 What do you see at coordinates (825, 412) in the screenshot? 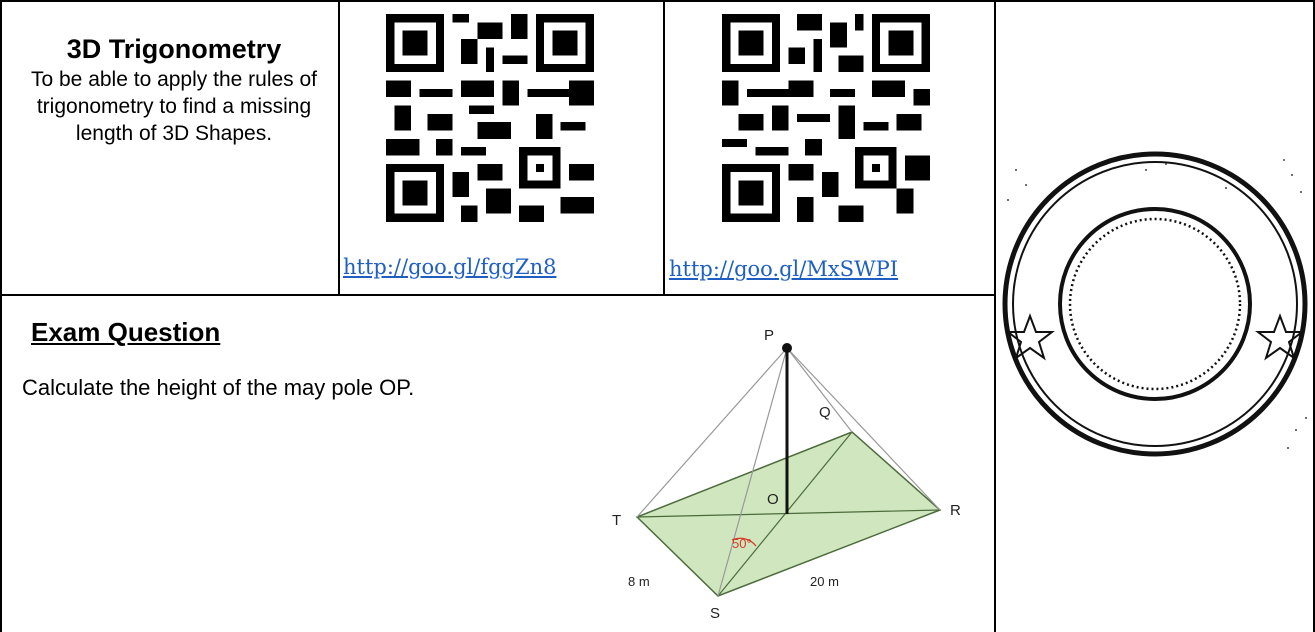
I see `label-q: Q` at bounding box center [825, 412].